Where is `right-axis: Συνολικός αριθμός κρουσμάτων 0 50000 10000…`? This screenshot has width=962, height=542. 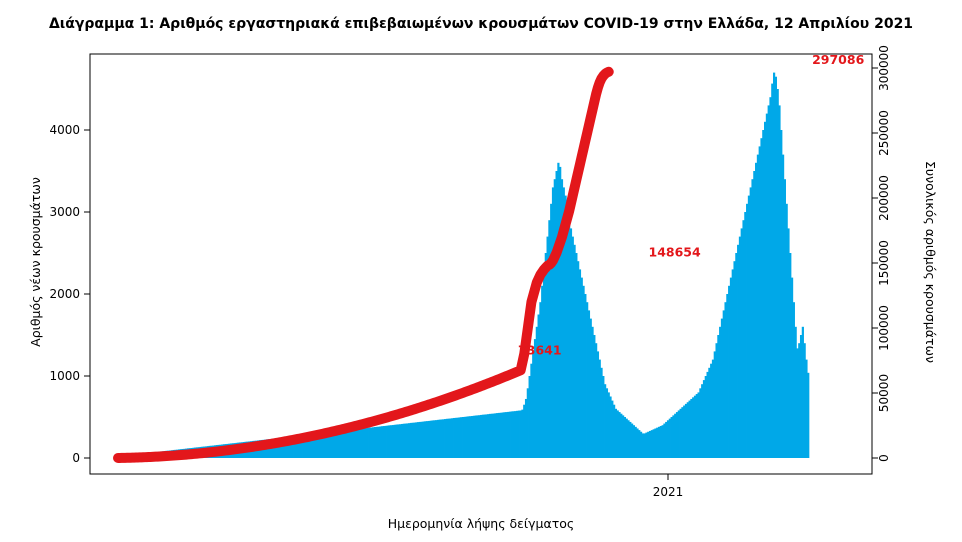 right-axis: Συνολικός αριθμός κρουσμάτων 0 50000 10000… is located at coordinates (904, 253).